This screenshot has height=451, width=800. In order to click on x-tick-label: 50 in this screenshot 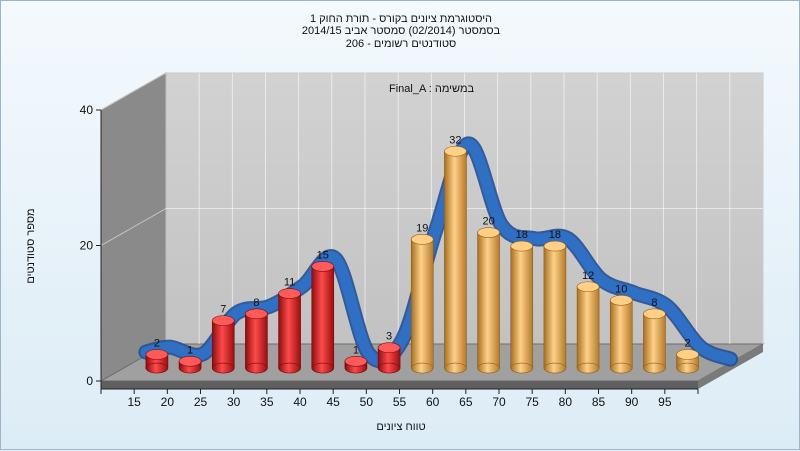, I will do `click(367, 402)`.